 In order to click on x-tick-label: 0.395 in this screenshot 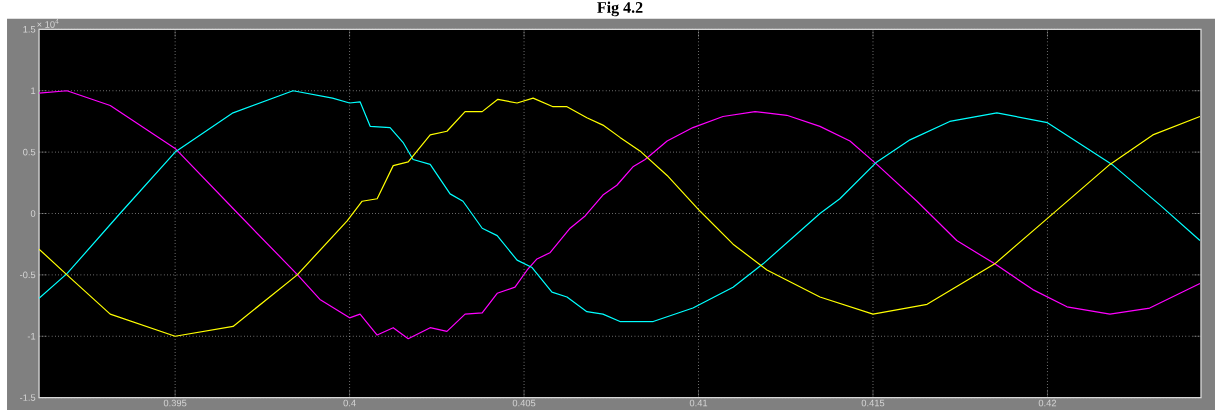, I will do `click(175, 403)`.